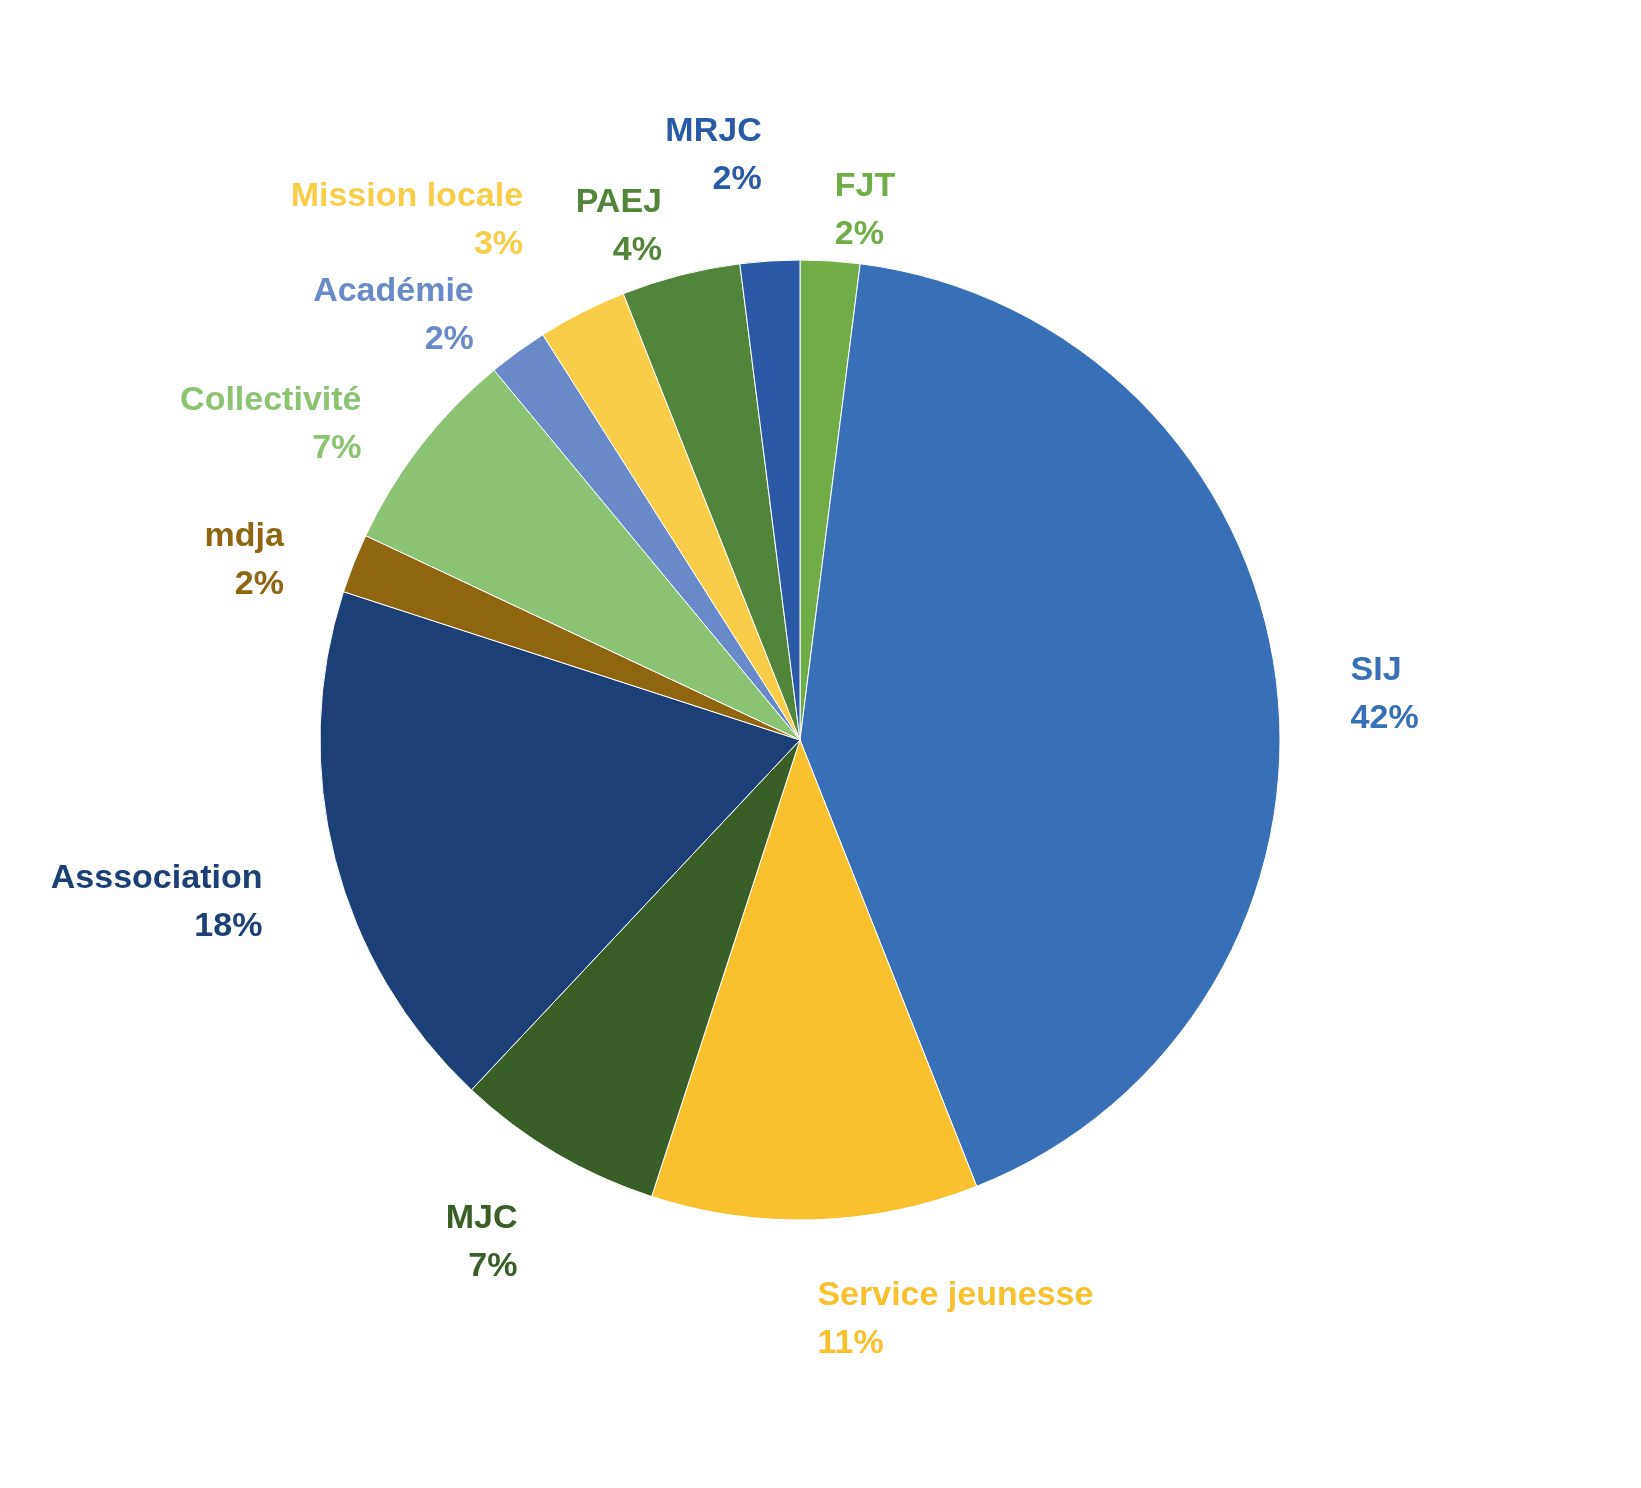 The image size is (1641, 1488). Describe the element at coordinates (850, 1340) in the screenshot. I see `data-label: 11%` at that location.